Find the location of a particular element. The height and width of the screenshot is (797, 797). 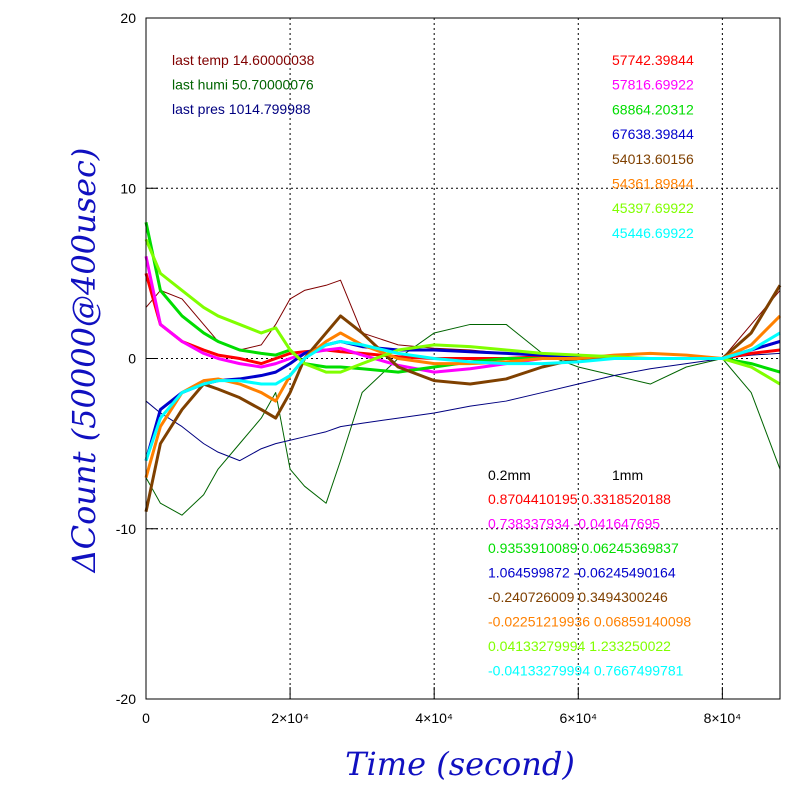

env-label: last humi 50.70000076 is located at coordinates (243, 85).